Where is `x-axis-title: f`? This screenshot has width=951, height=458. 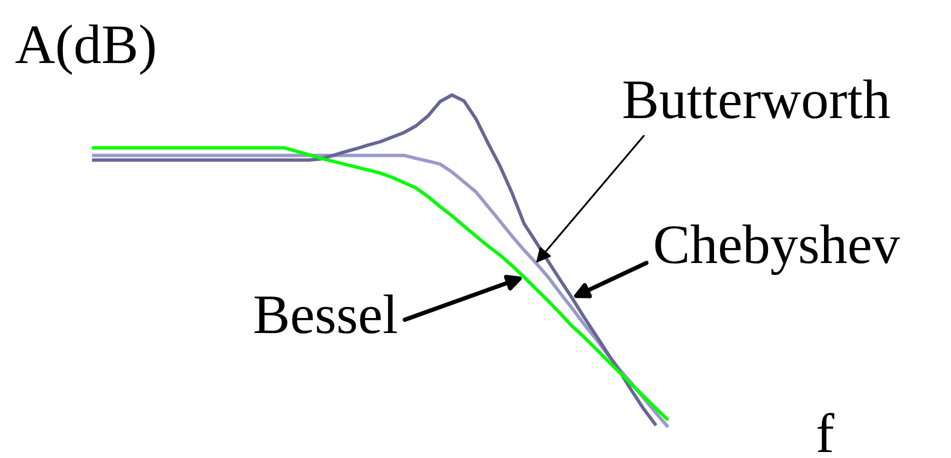
x-axis-title: f is located at coordinates (825, 432).